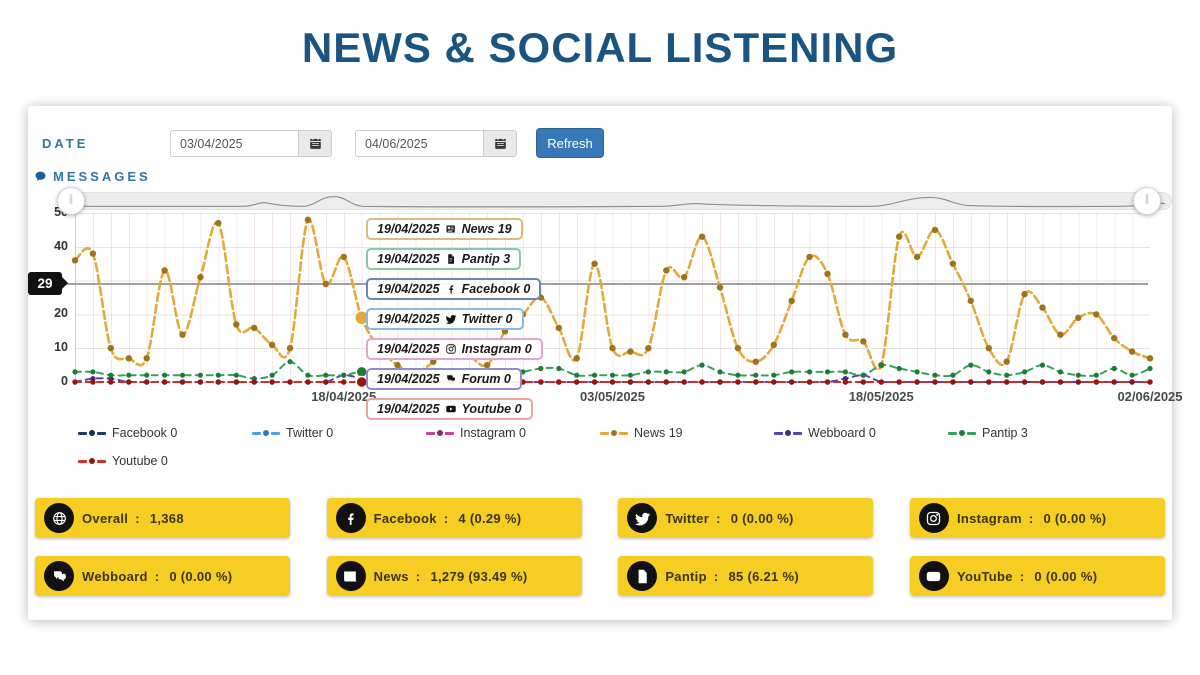  Describe the element at coordinates (984, 576) in the screenshot. I see `stat-label: YouTube` at that location.